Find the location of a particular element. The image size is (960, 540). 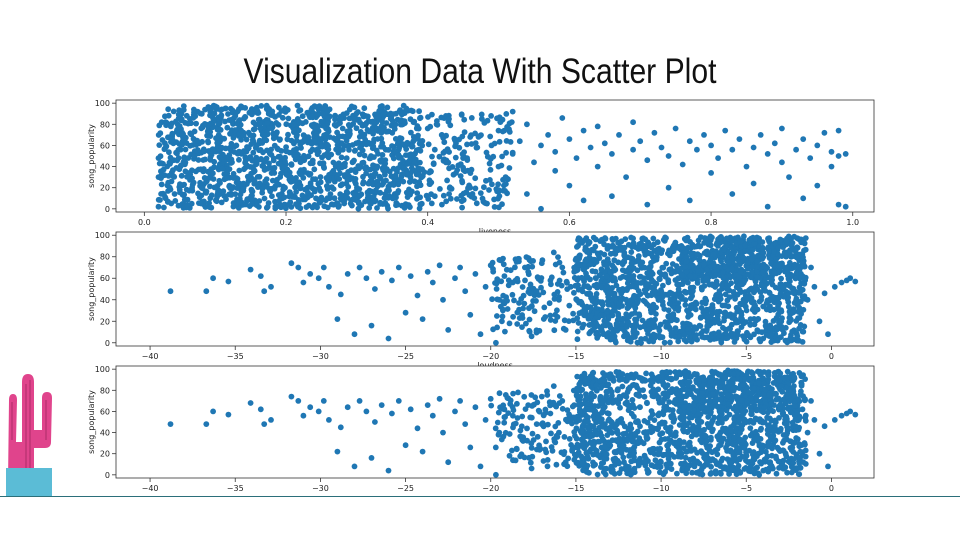

x-axis-label: liveness is located at coordinates (495, 231).